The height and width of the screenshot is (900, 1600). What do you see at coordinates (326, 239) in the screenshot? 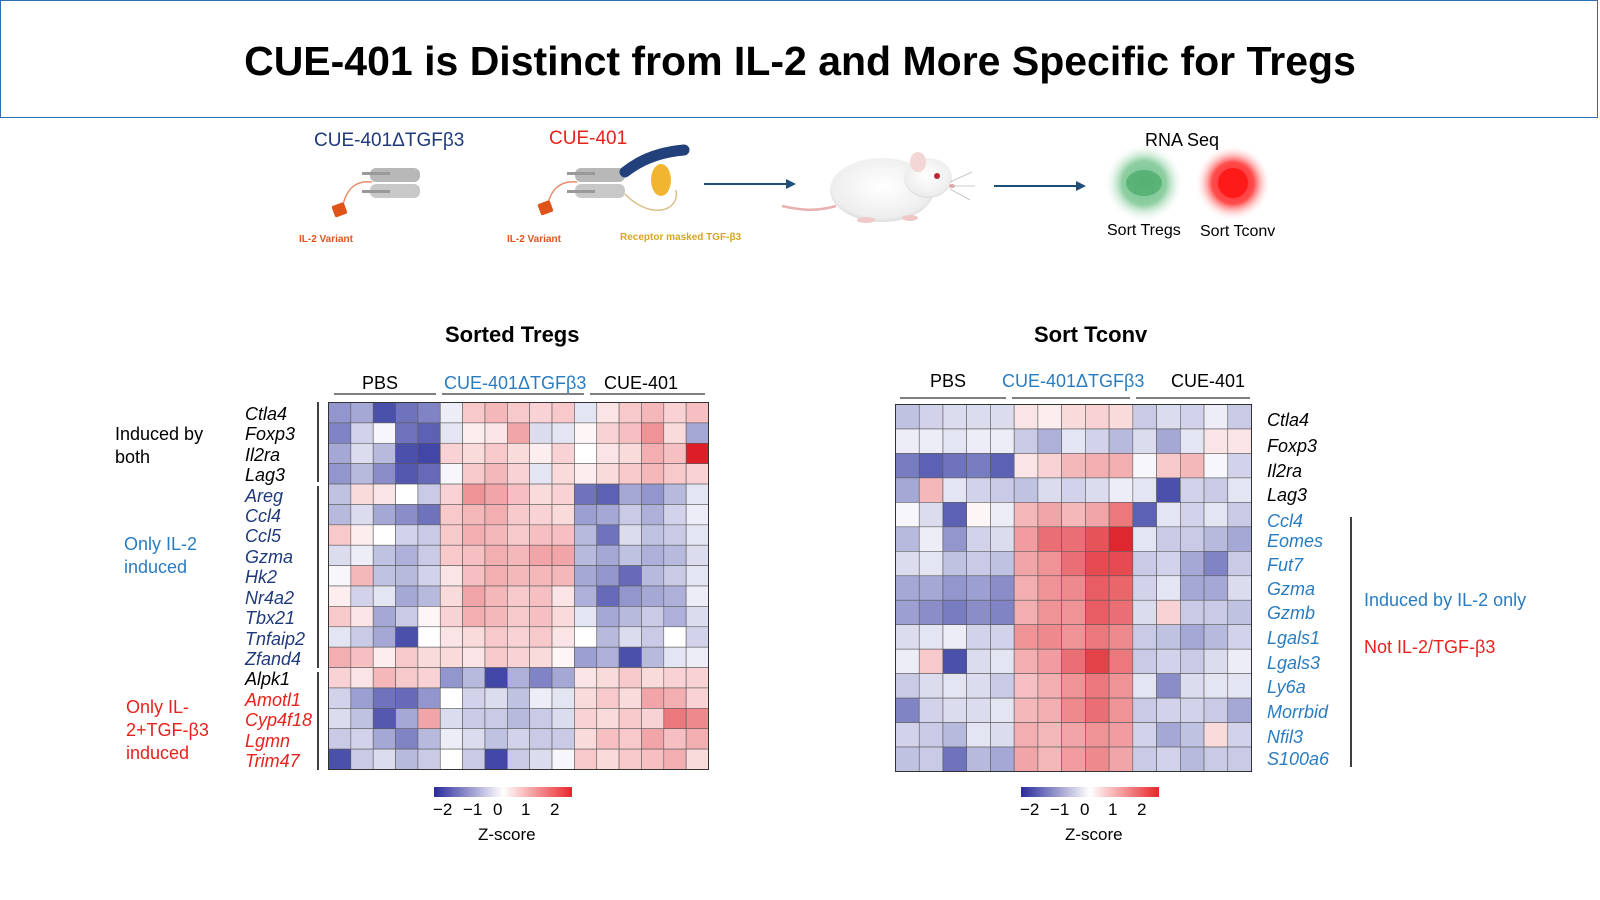
I see `construct1-sub-label: IL-2 Variant` at bounding box center [326, 239].